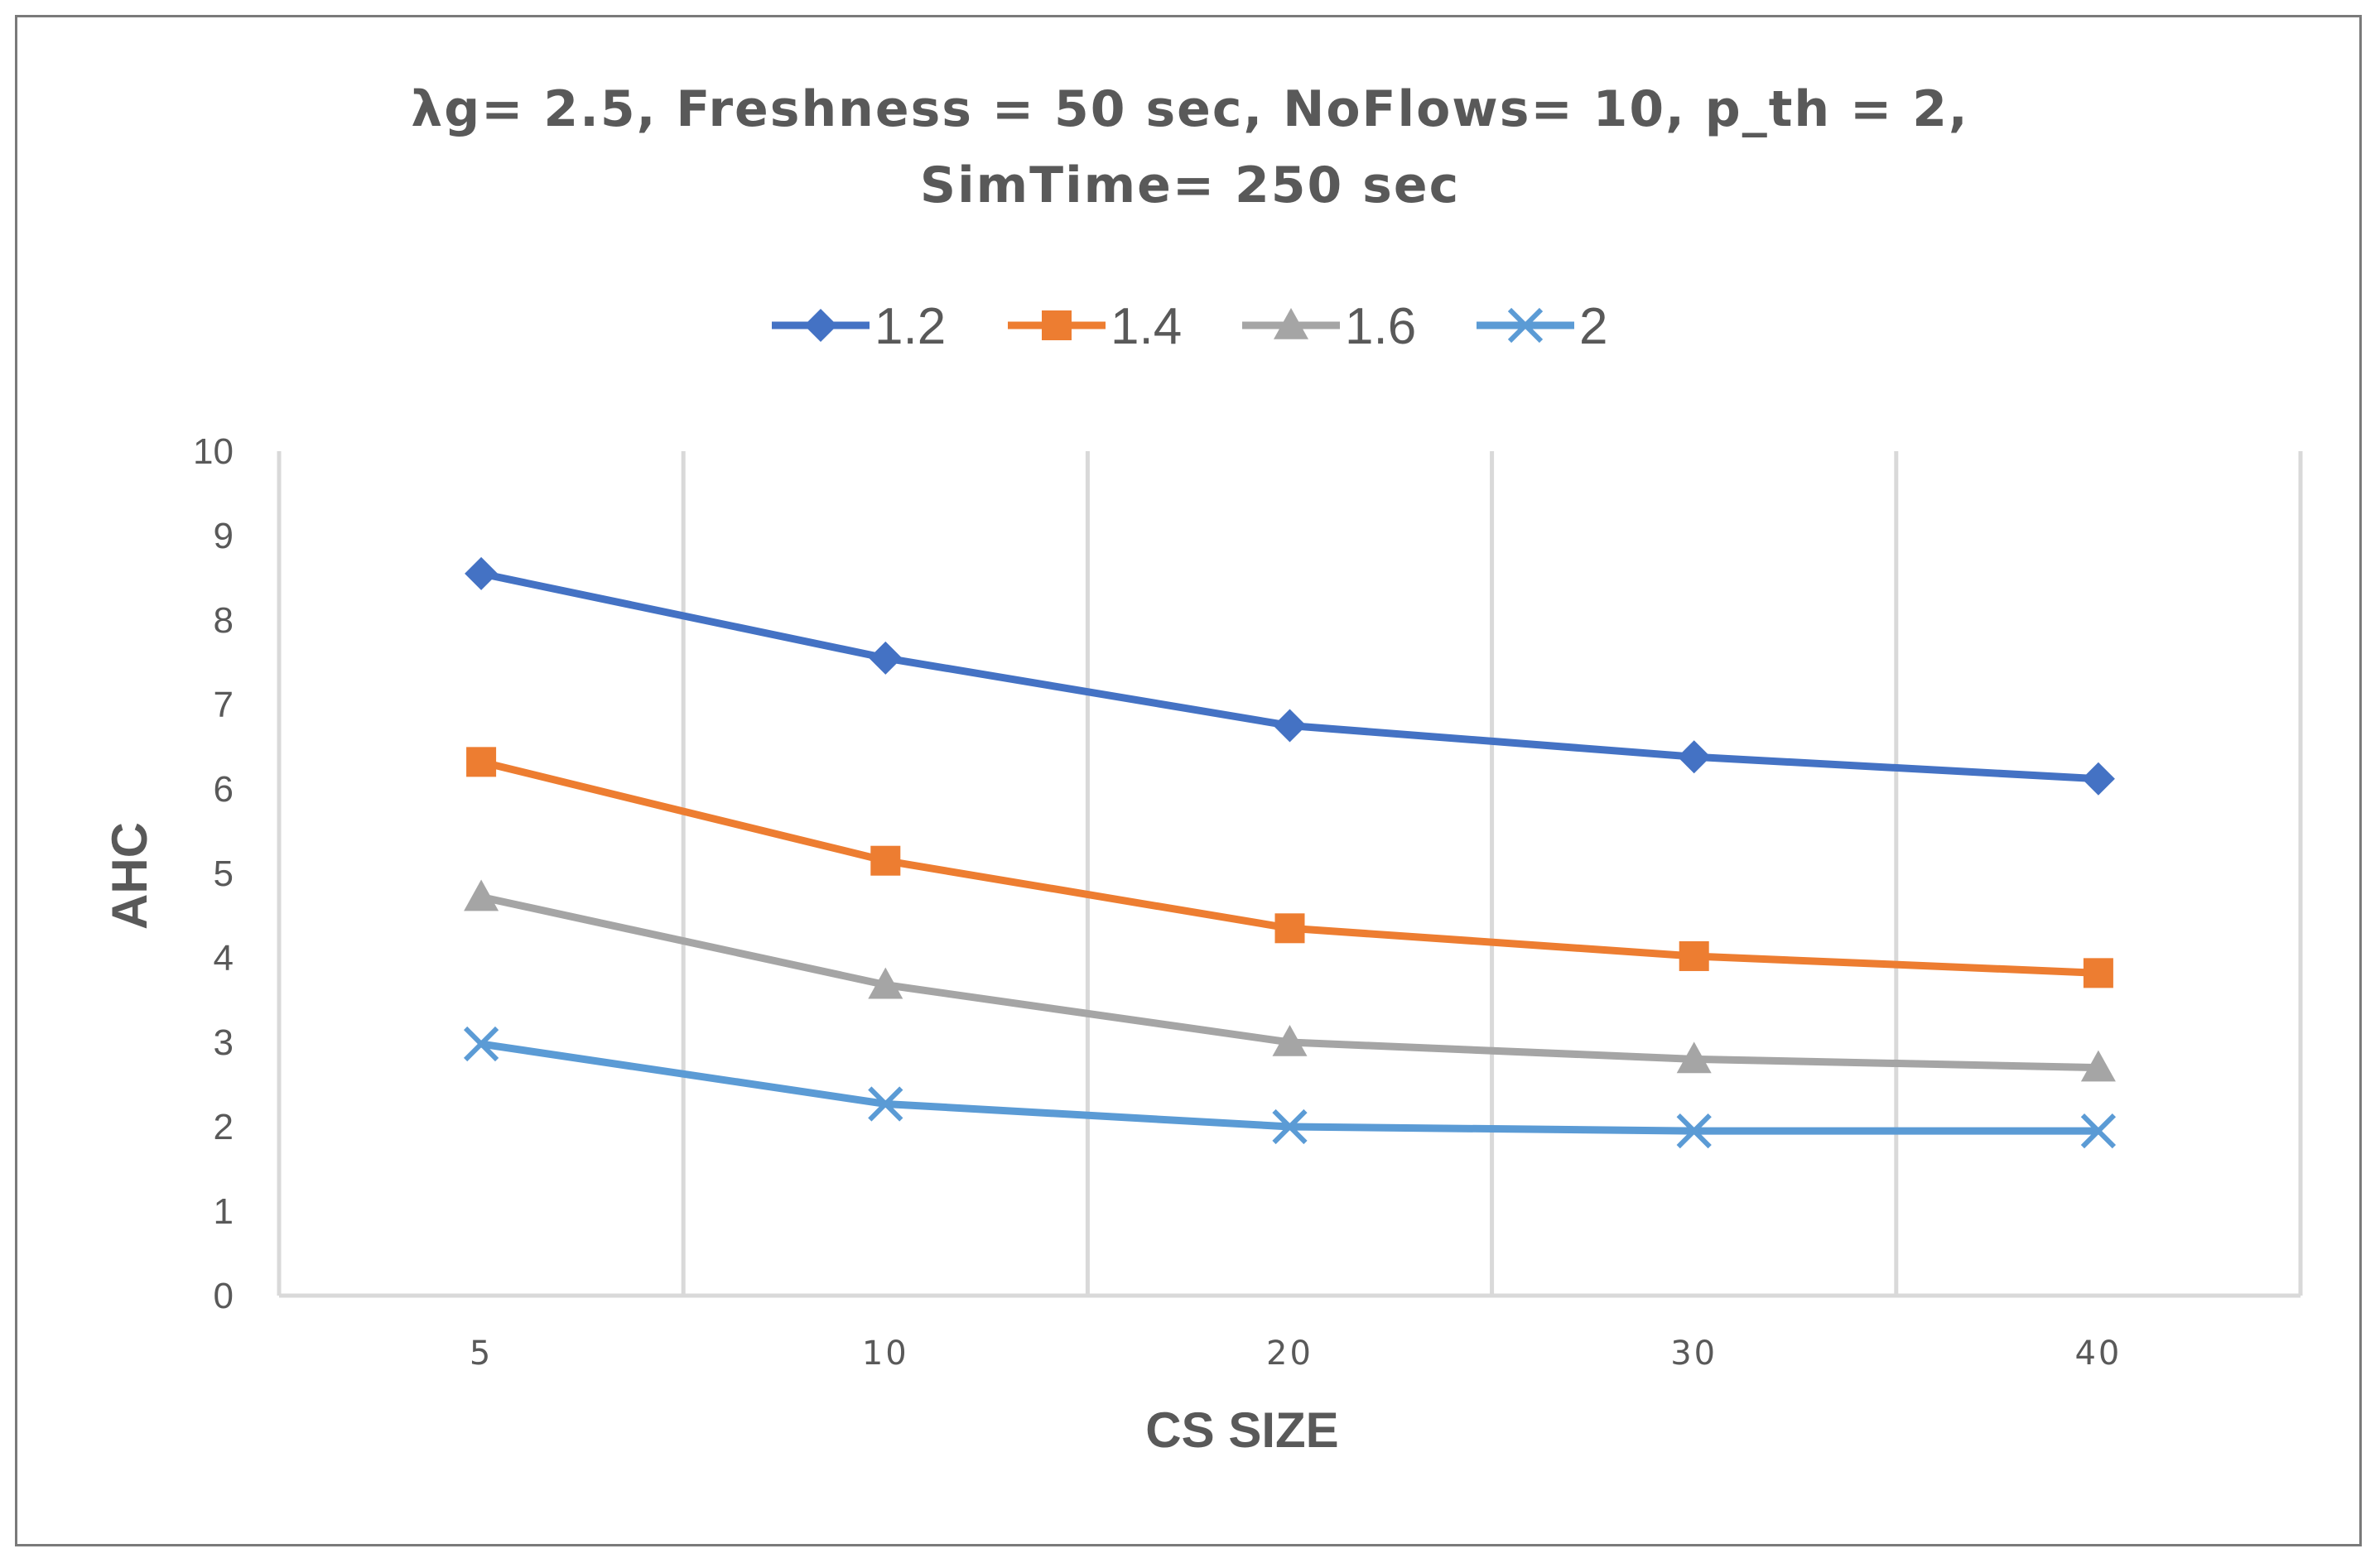  Describe the element at coordinates (224, 958) in the screenshot. I see `y-tick-label: 4` at that location.